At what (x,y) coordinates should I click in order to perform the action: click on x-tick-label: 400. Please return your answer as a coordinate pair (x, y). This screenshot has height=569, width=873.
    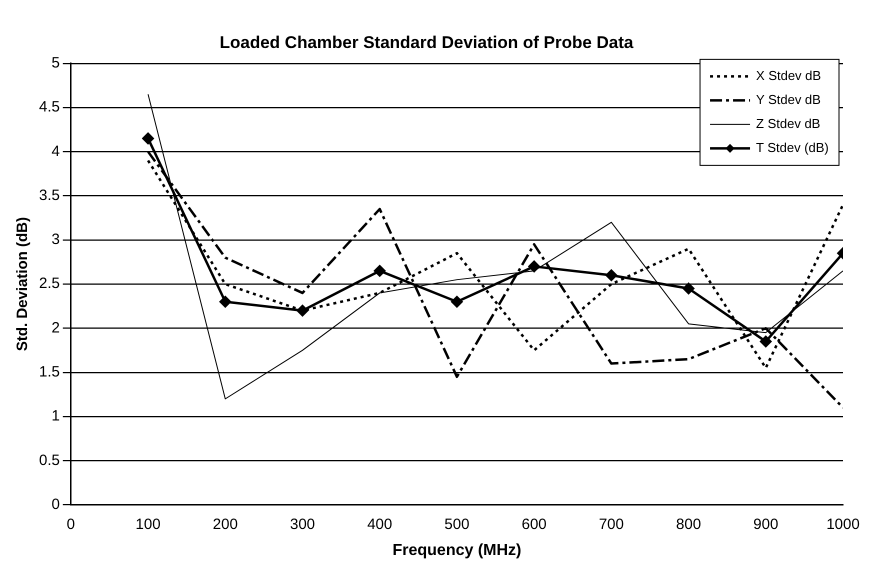
    Looking at the image, I should click on (379, 524).